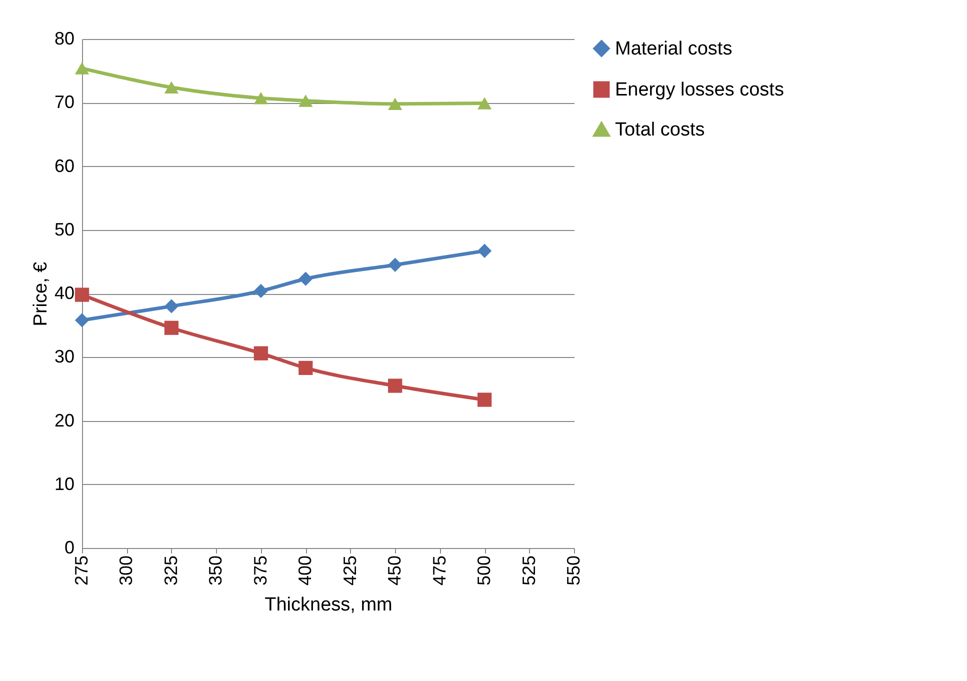 This screenshot has width=967, height=681. I want to click on y-tick-label: 20, so click(64, 420).